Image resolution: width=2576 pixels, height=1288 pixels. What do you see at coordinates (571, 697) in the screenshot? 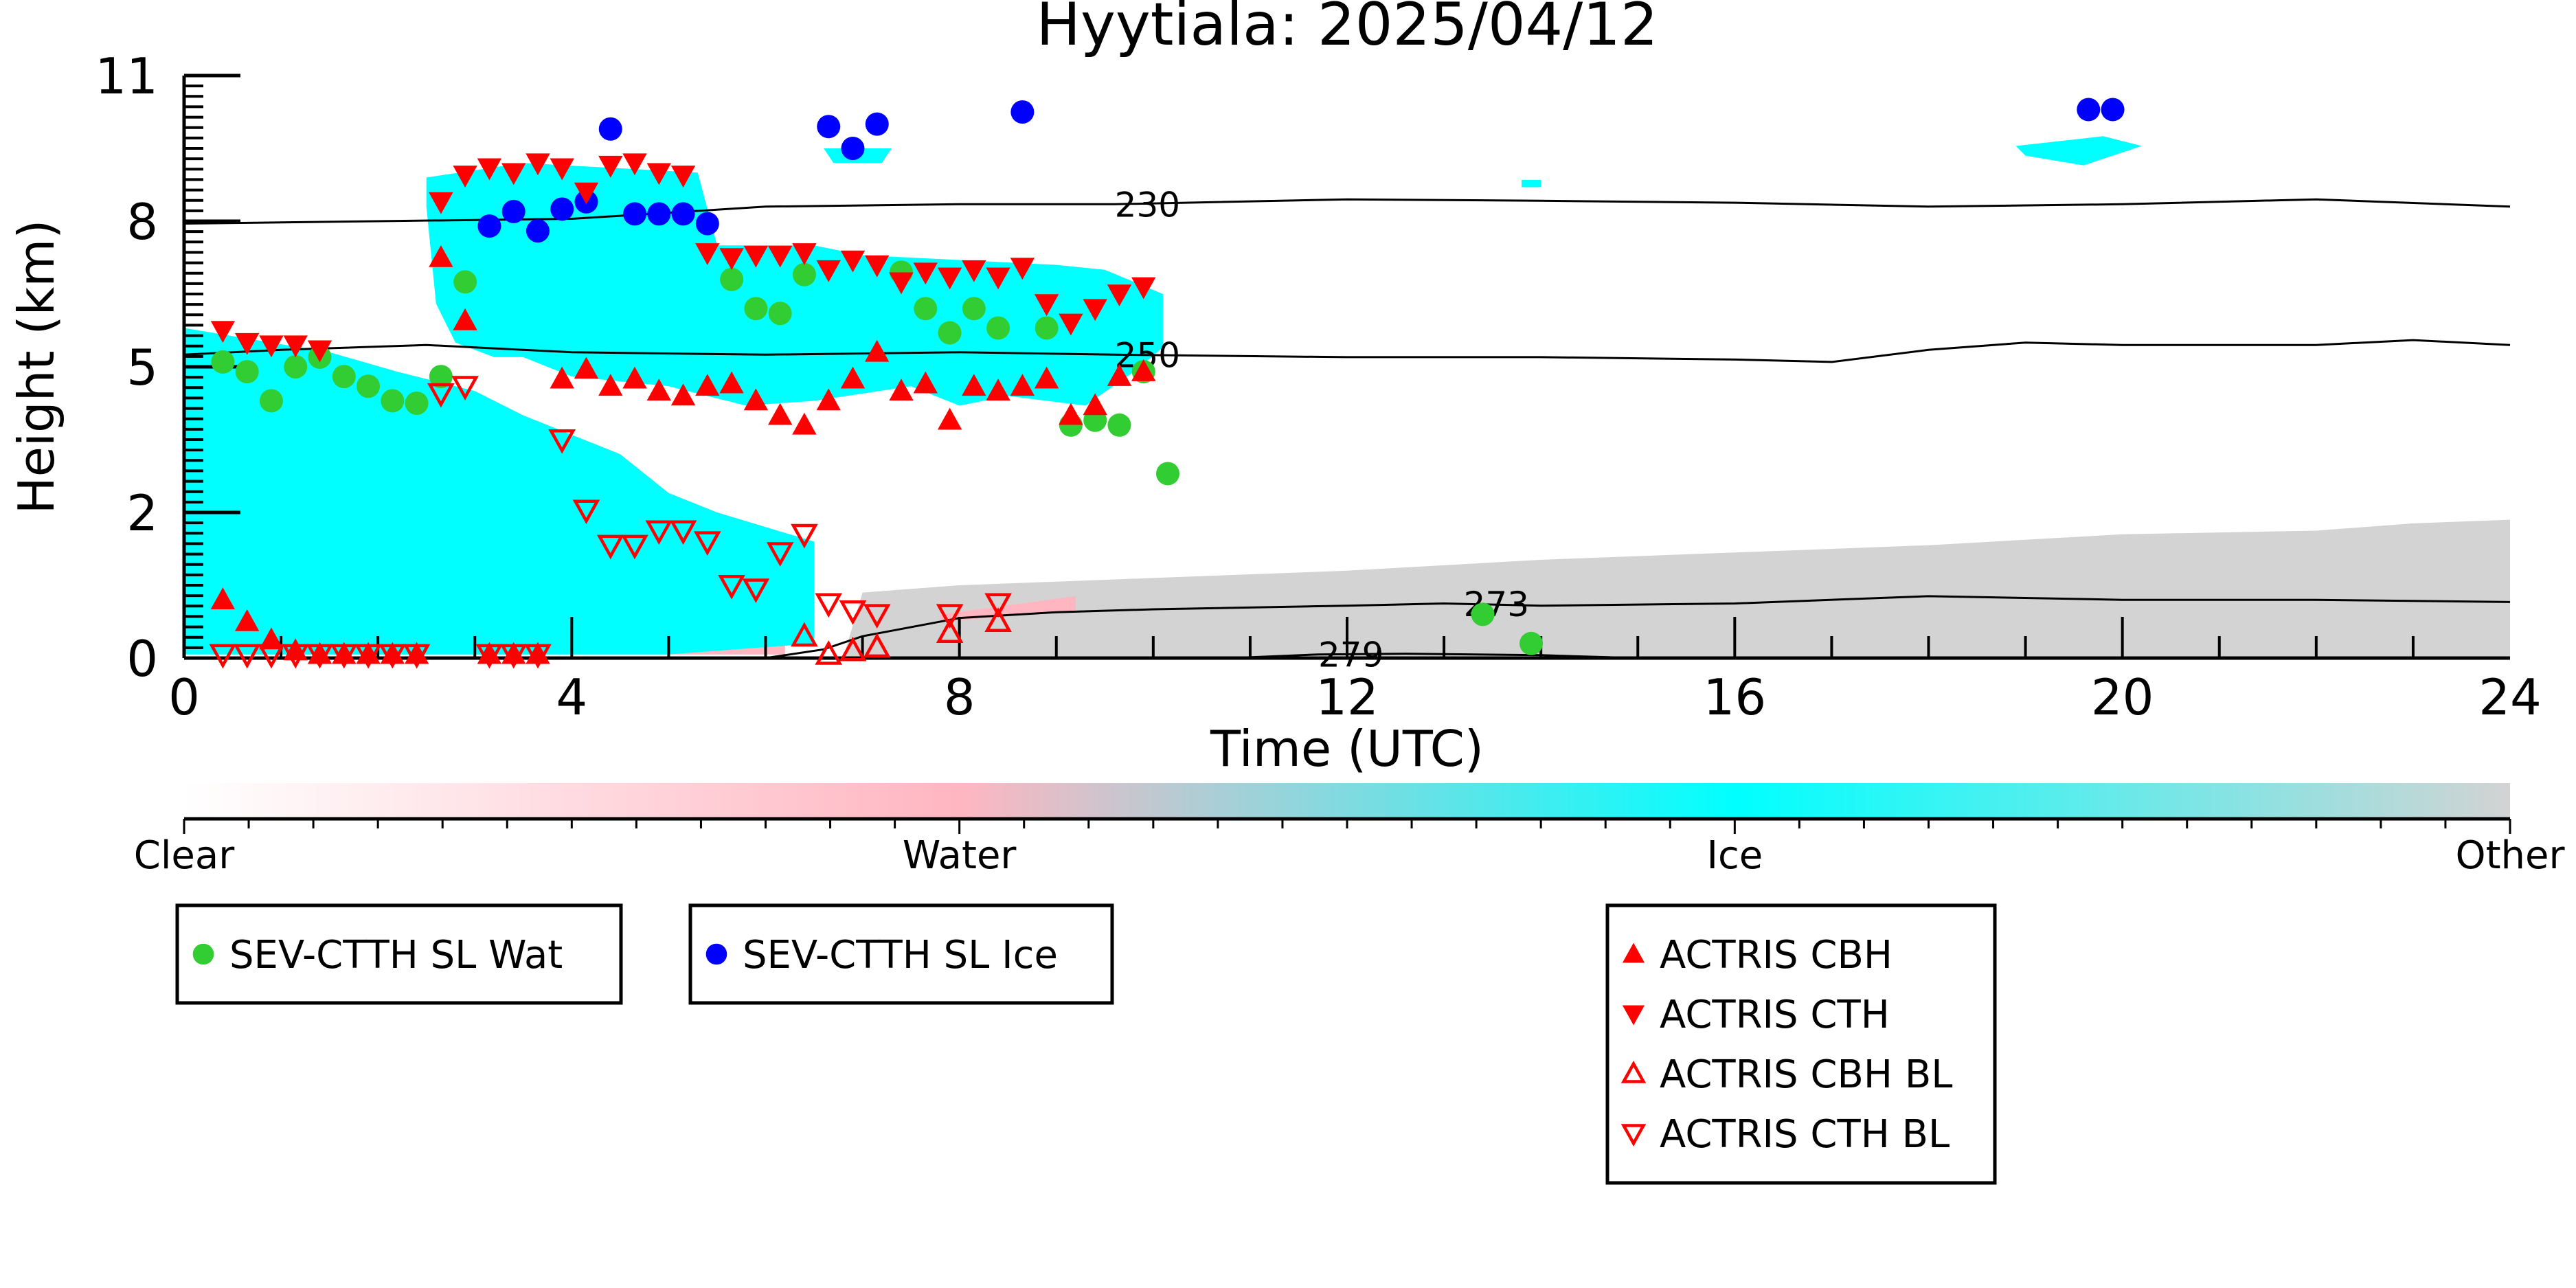
I see `x-tick-label: 4` at bounding box center [571, 697].